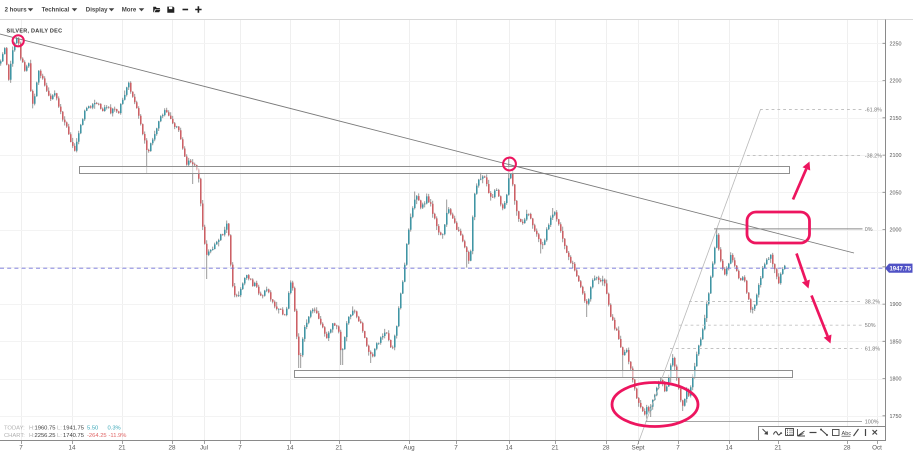 The image size is (913, 453). Describe the element at coordinates (877, 448) in the screenshot. I see `svg-text: Oct` at that location.